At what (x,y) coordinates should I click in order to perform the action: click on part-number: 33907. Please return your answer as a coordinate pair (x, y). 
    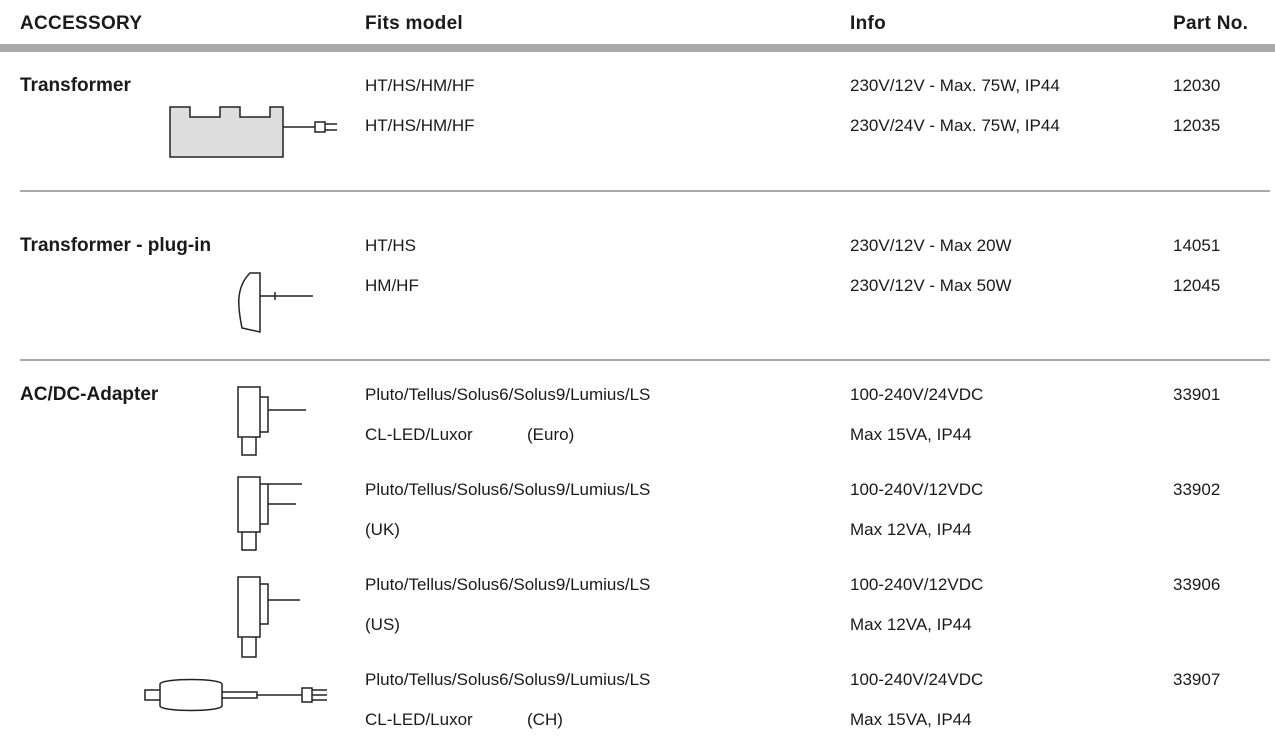
    Looking at the image, I should click on (1197, 679).